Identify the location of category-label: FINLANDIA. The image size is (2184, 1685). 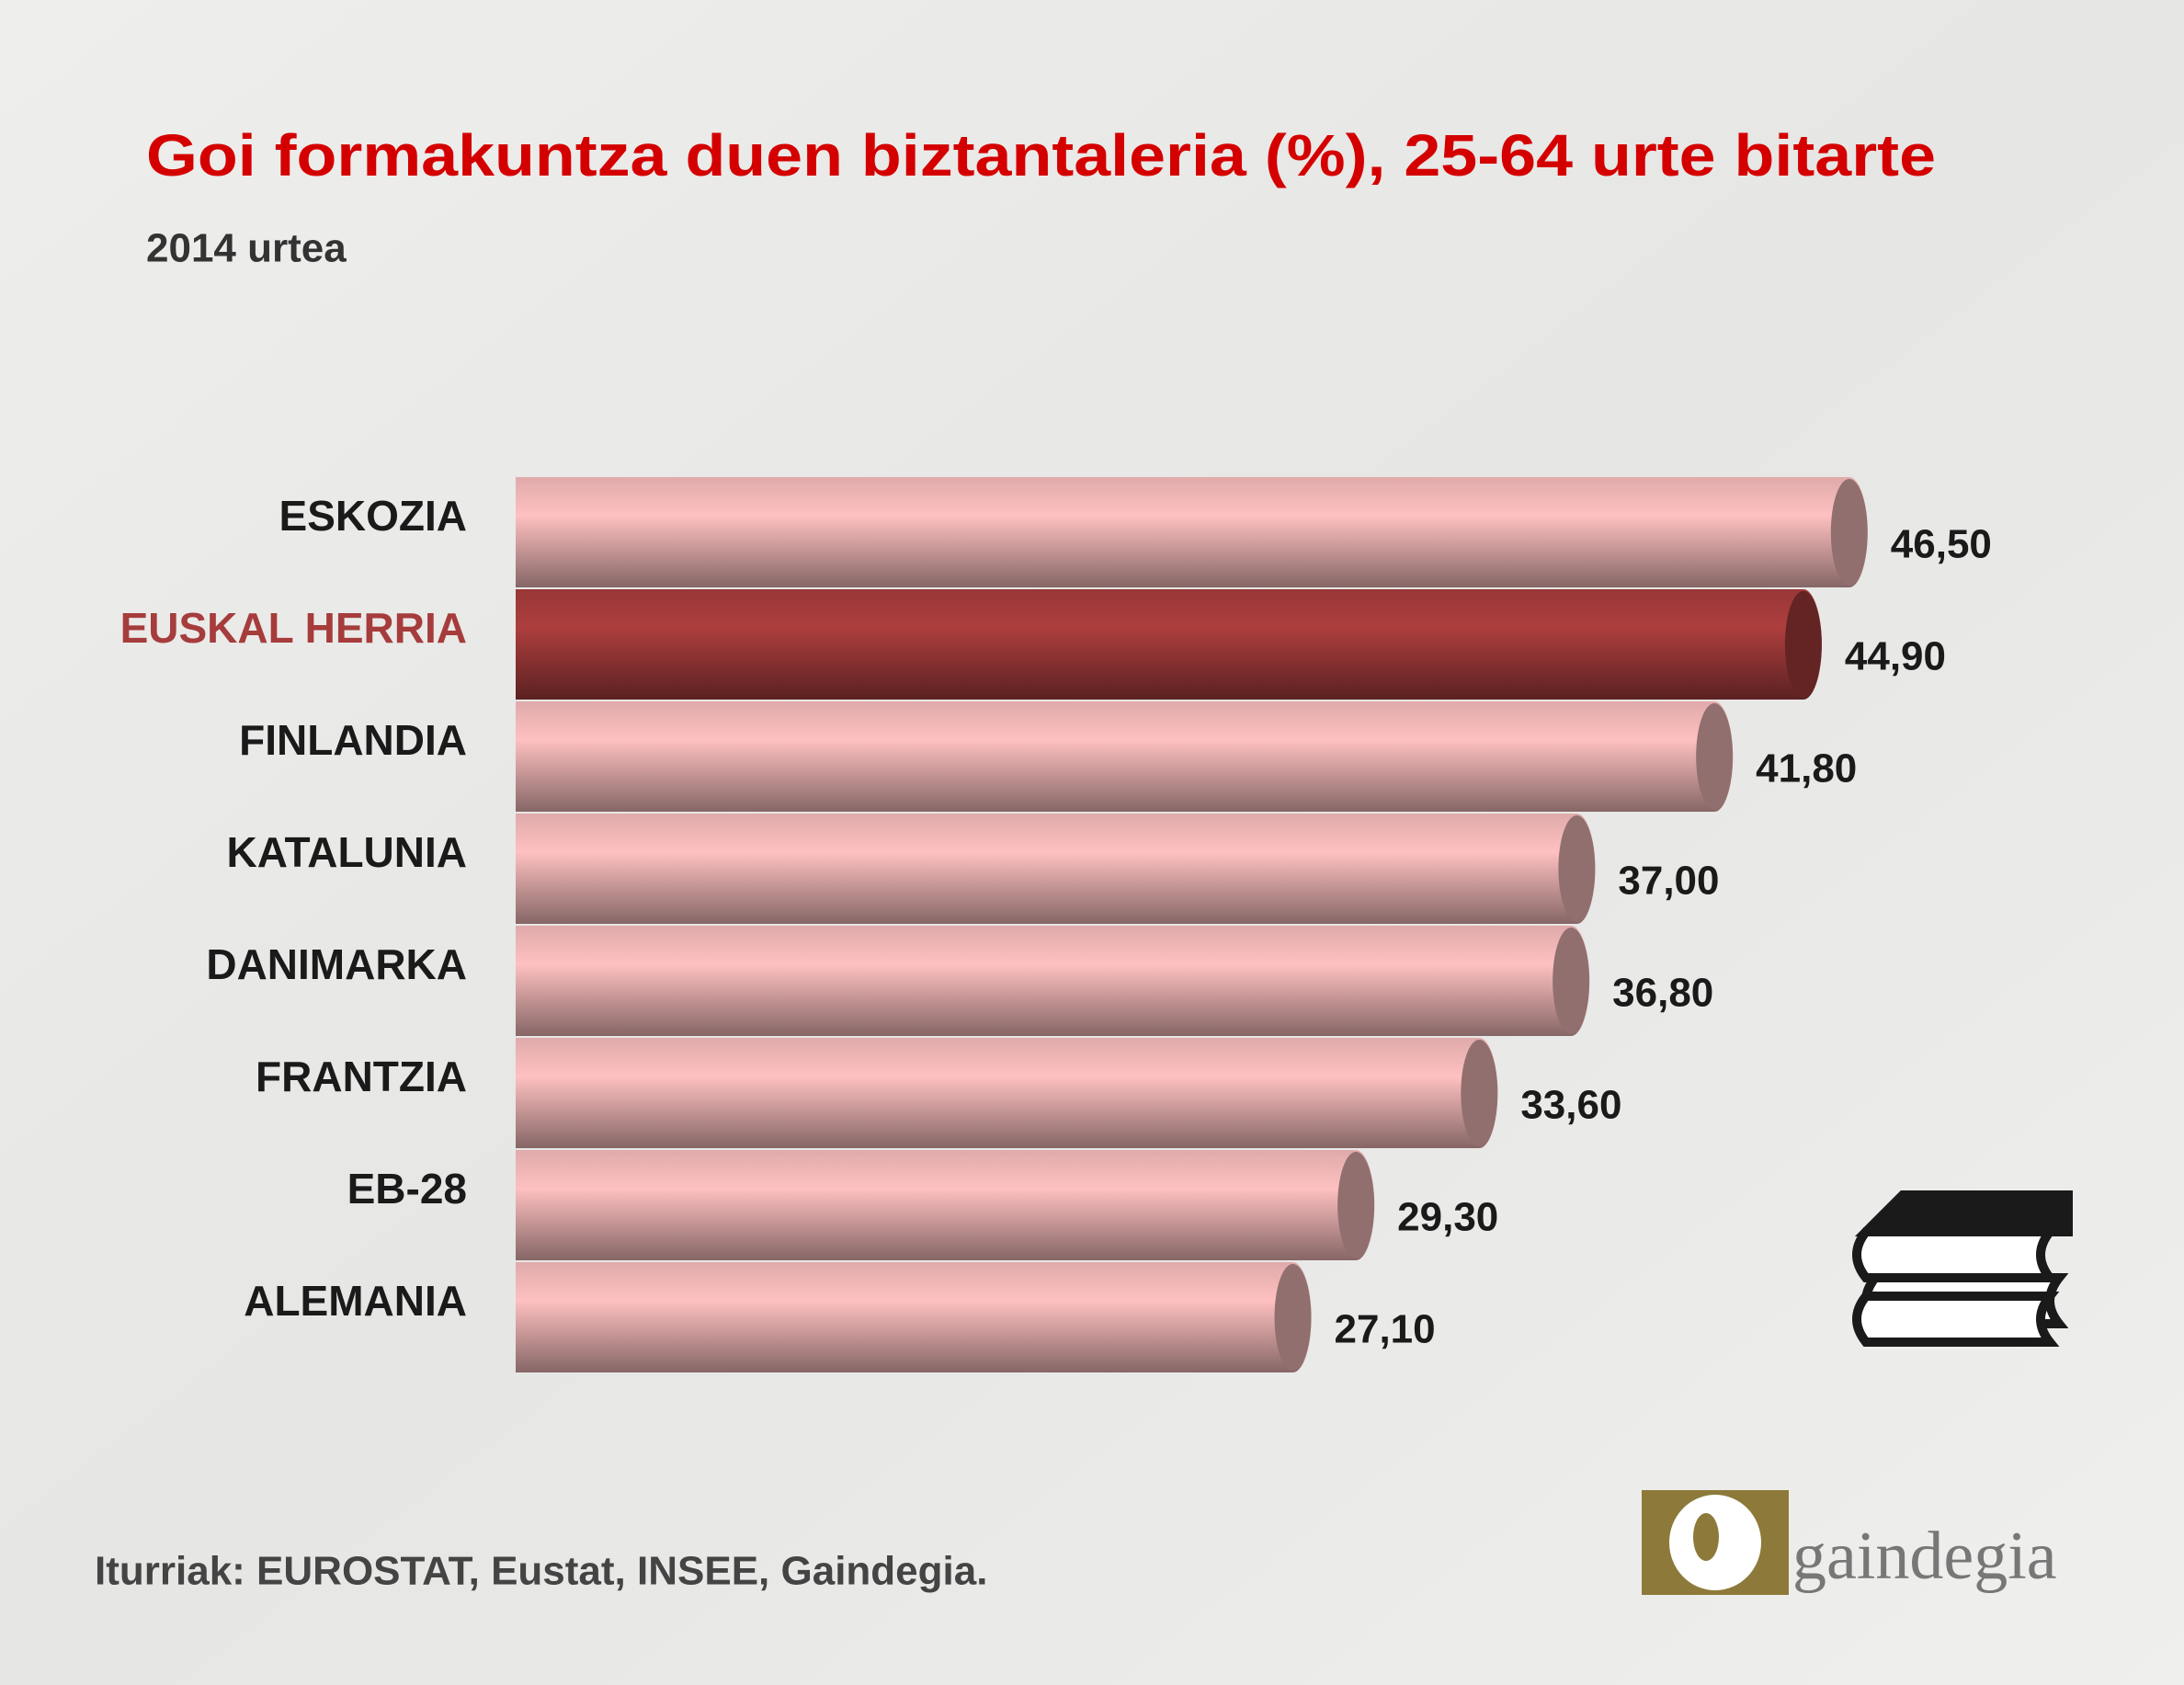
(353, 740).